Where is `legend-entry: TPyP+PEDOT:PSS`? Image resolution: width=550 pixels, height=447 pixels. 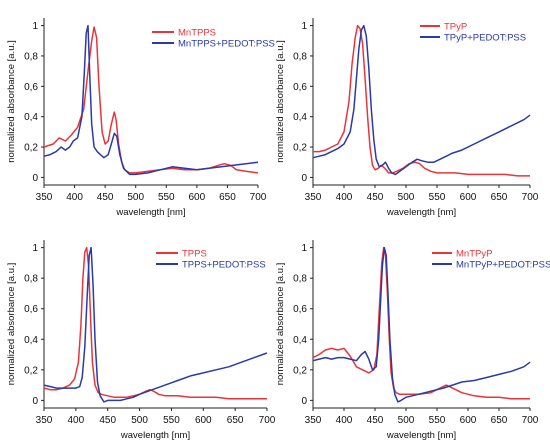
legend-entry: TPyP+PEDOT:PSS is located at coordinates (485, 38).